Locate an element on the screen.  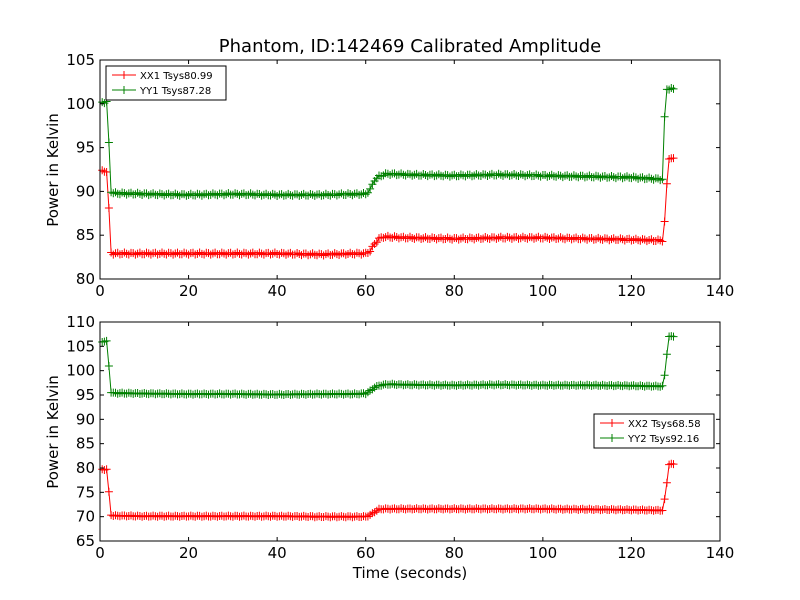
bottom-x-tick-label: 20 is located at coordinates (188, 553).